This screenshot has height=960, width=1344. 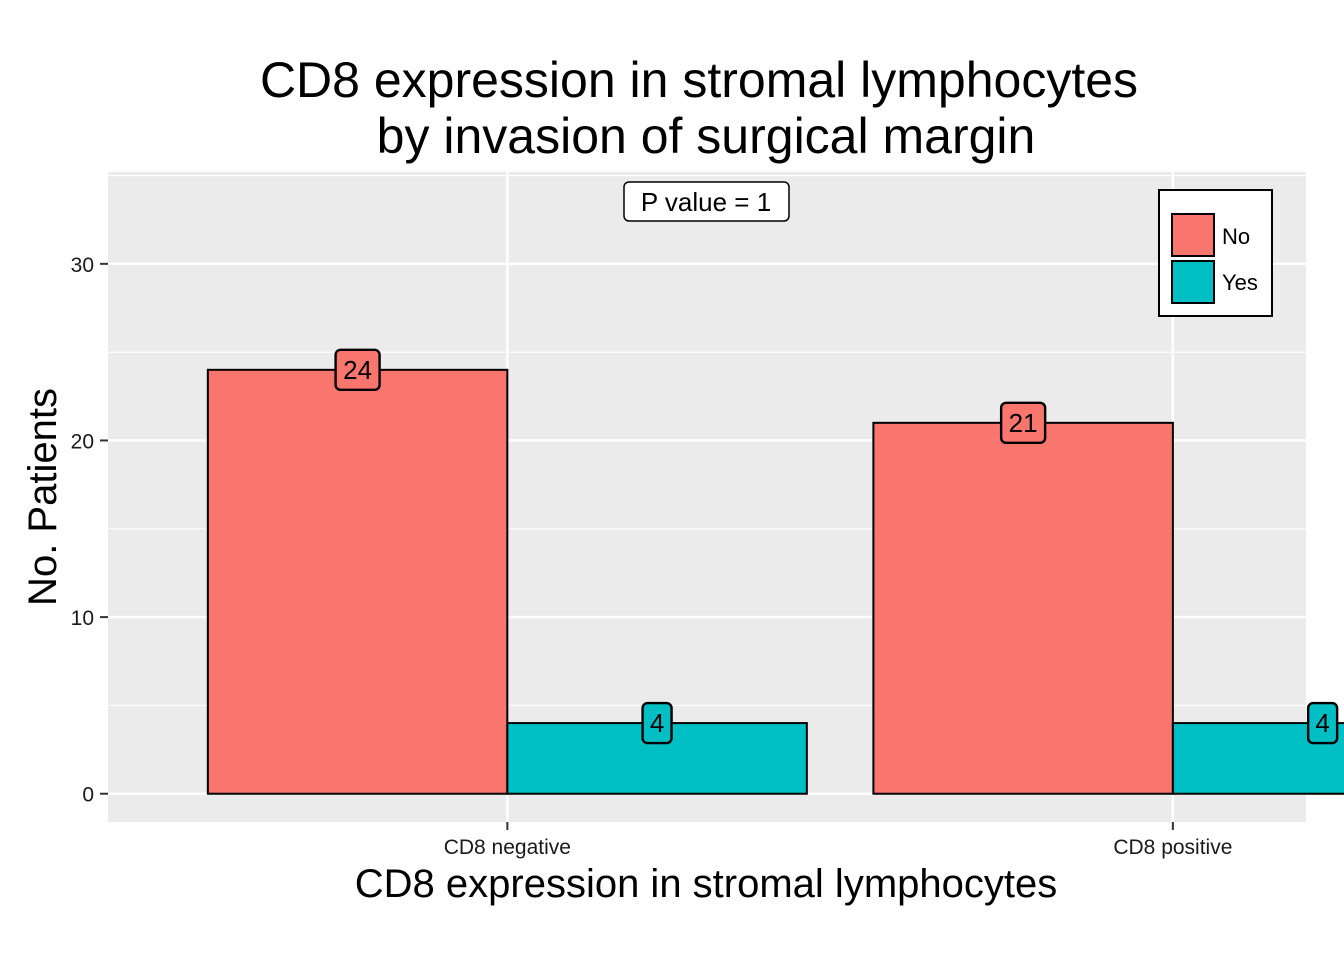 What do you see at coordinates (82, 441) in the screenshot?
I see `y-tick-label: 20` at bounding box center [82, 441].